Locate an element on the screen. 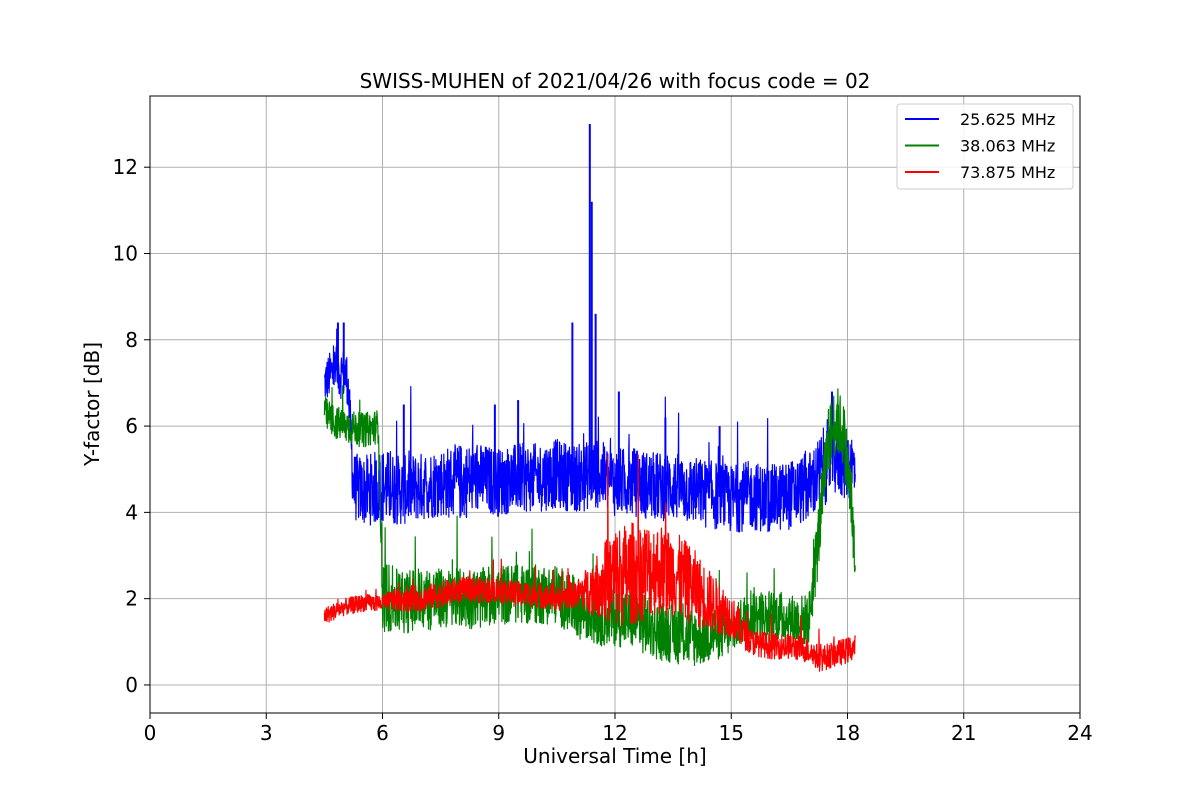 The width and height of the screenshot is (1200, 800). y-tick-label: 0 is located at coordinates (131, 685).